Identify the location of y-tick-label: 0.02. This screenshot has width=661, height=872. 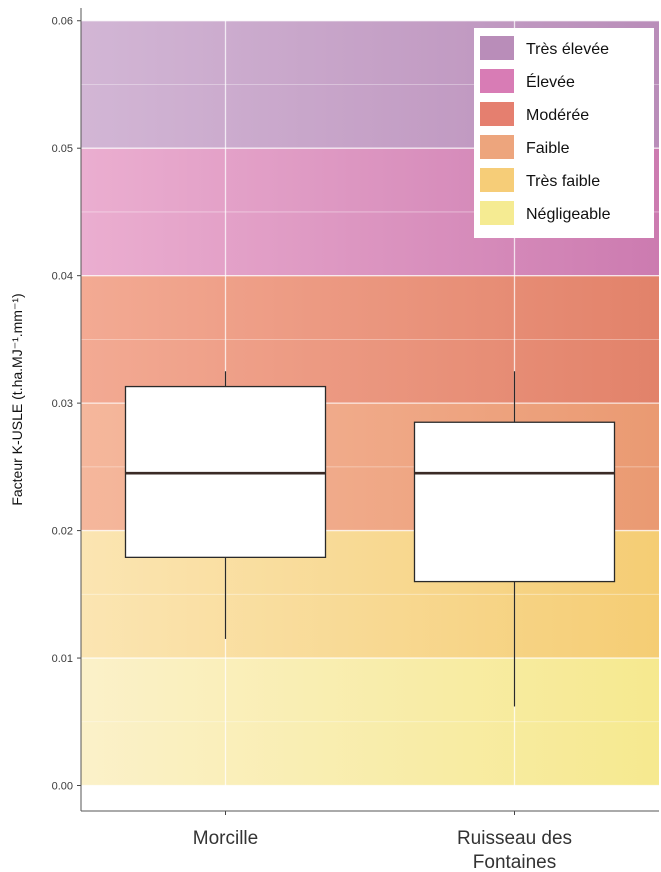
(62, 532).